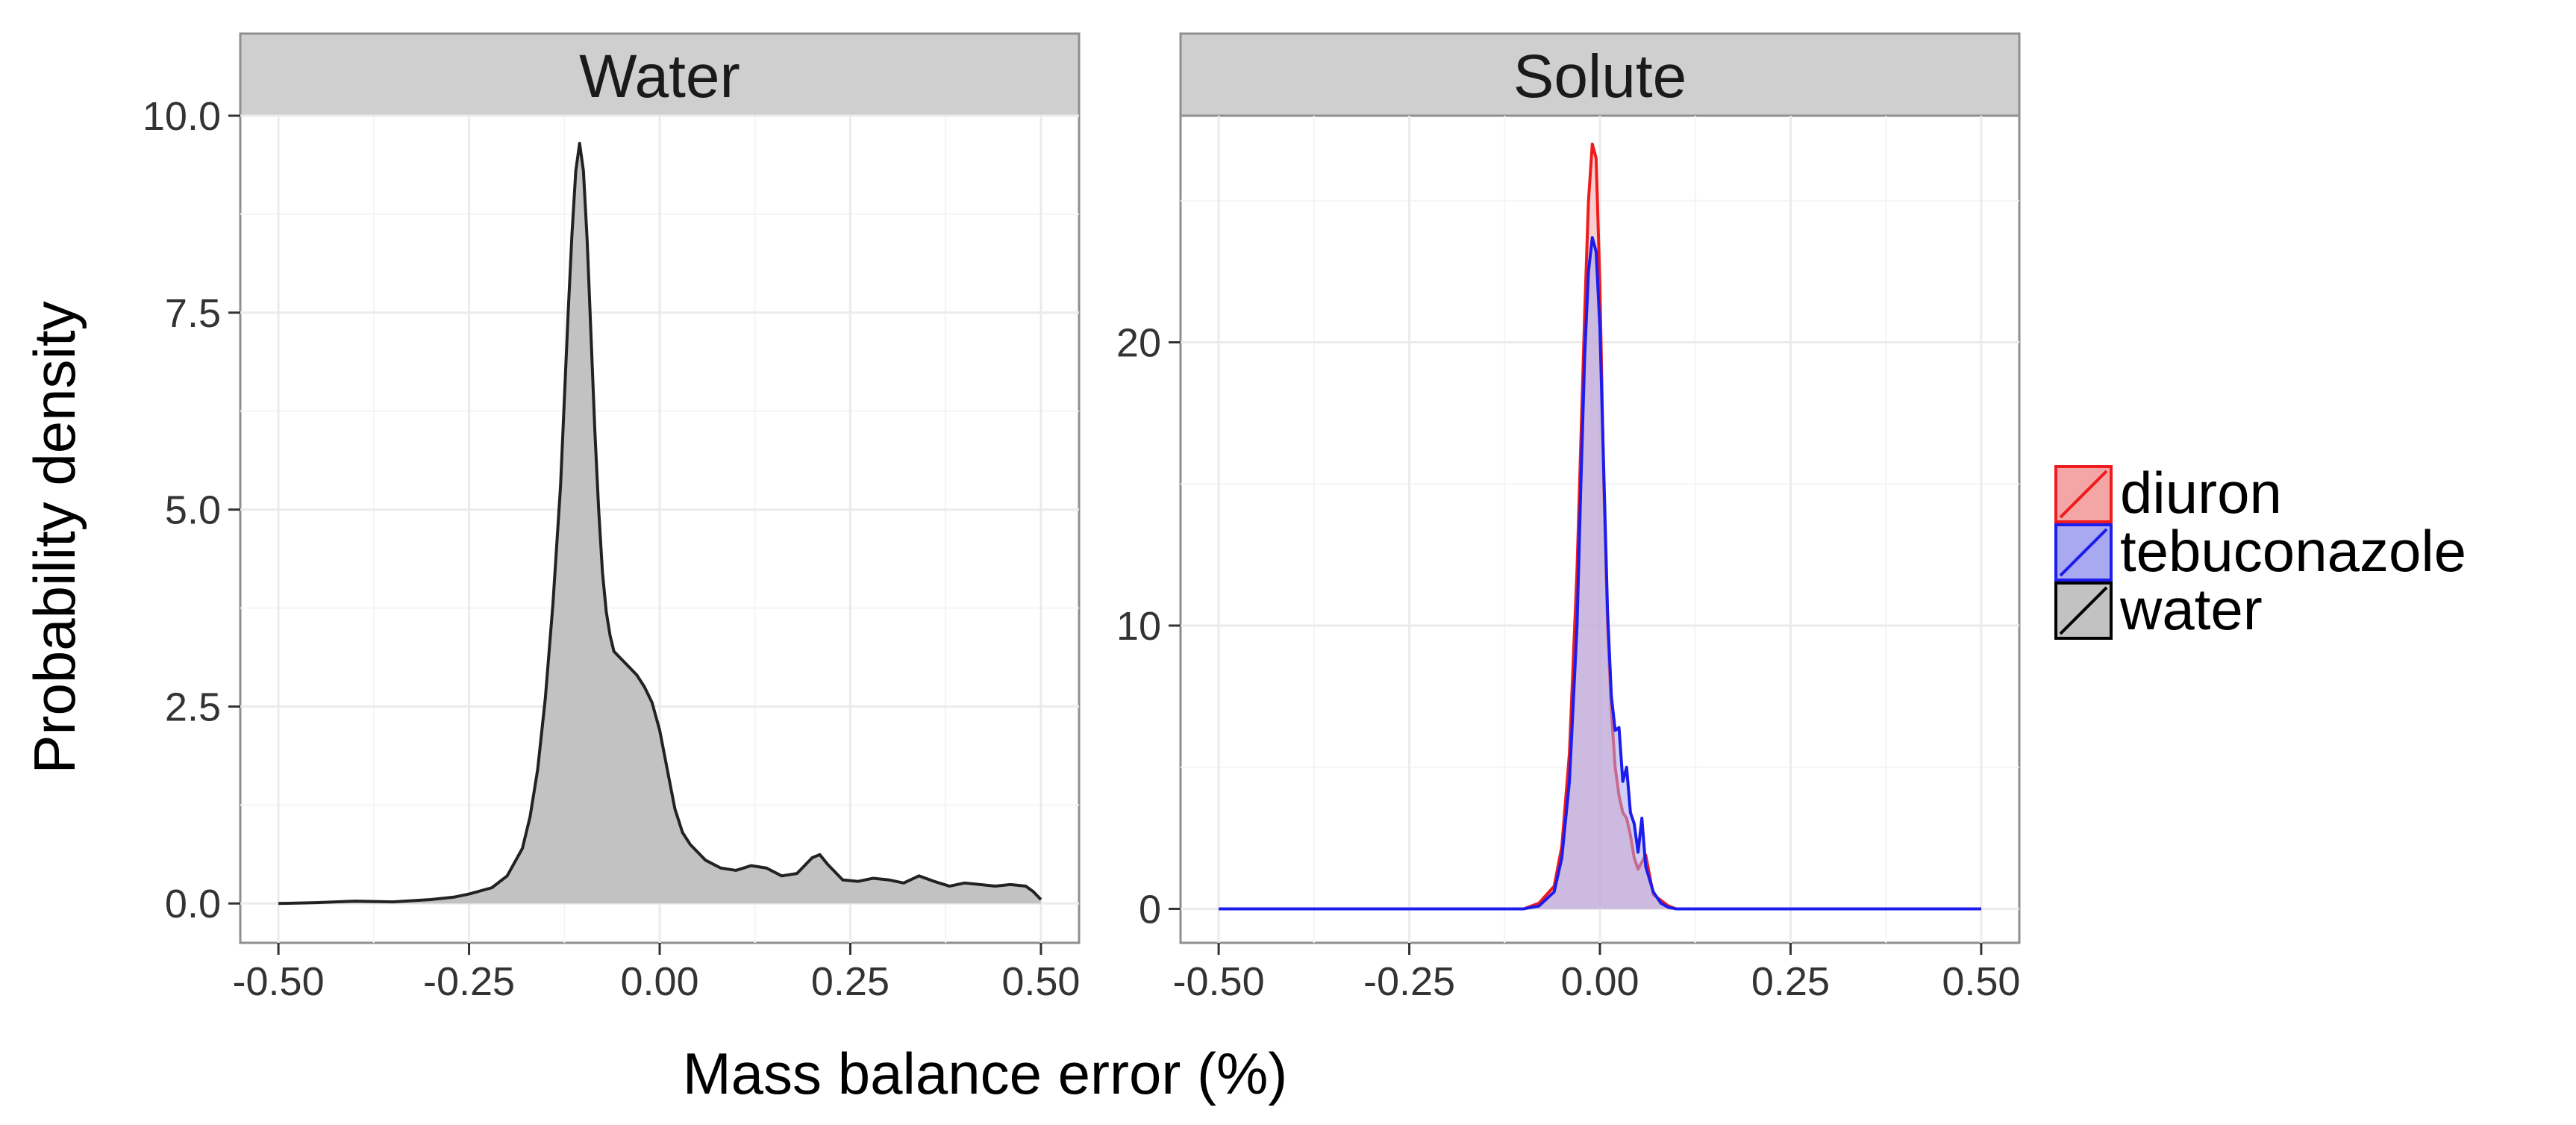  What do you see at coordinates (1040, 982) in the screenshot?
I see `water-x-tick-label: 0.50` at bounding box center [1040, 982].